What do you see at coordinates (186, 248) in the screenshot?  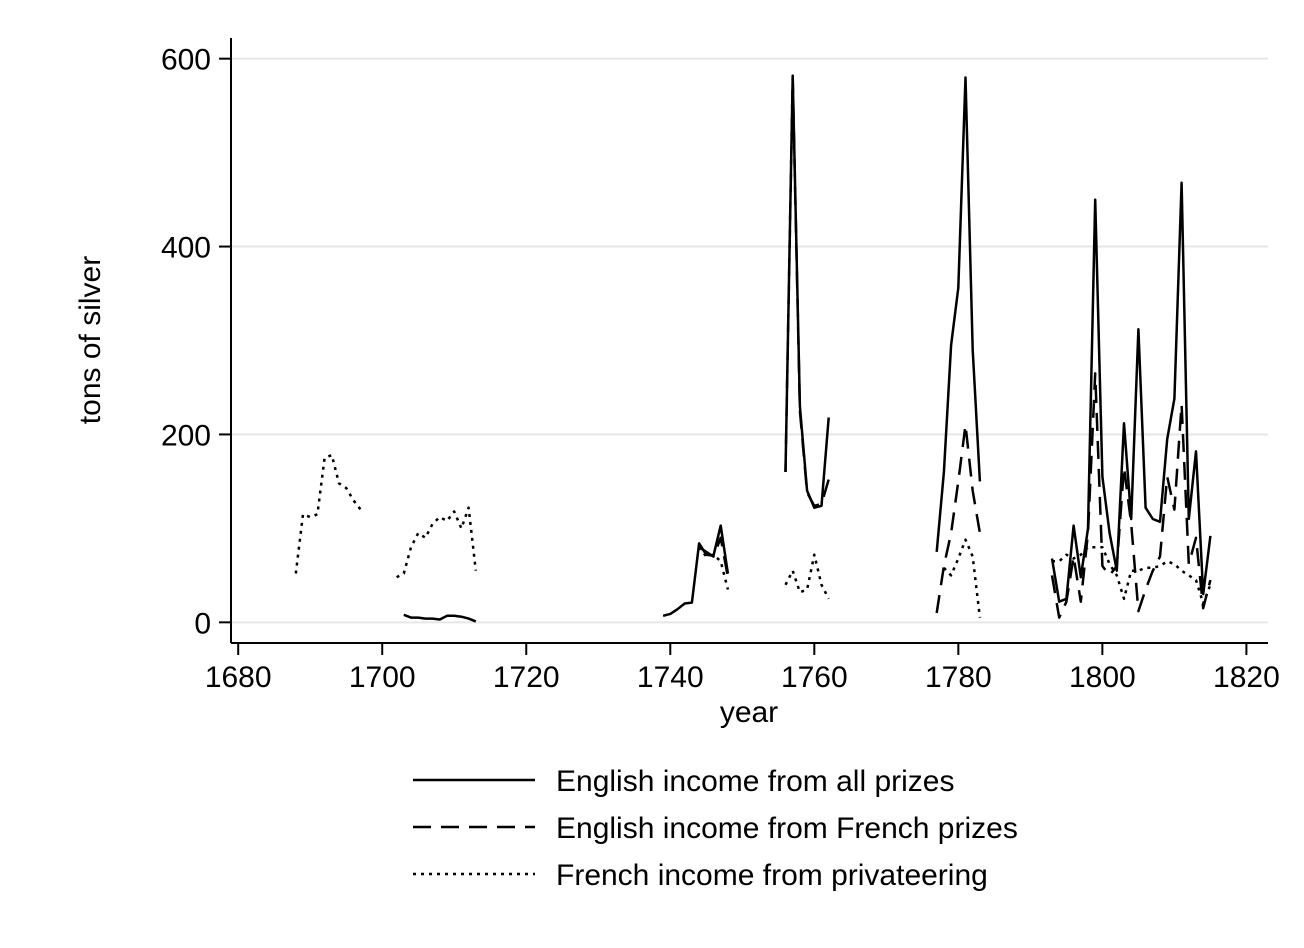 I see `y-tick-label: 400` at bounding box center [186, 248].